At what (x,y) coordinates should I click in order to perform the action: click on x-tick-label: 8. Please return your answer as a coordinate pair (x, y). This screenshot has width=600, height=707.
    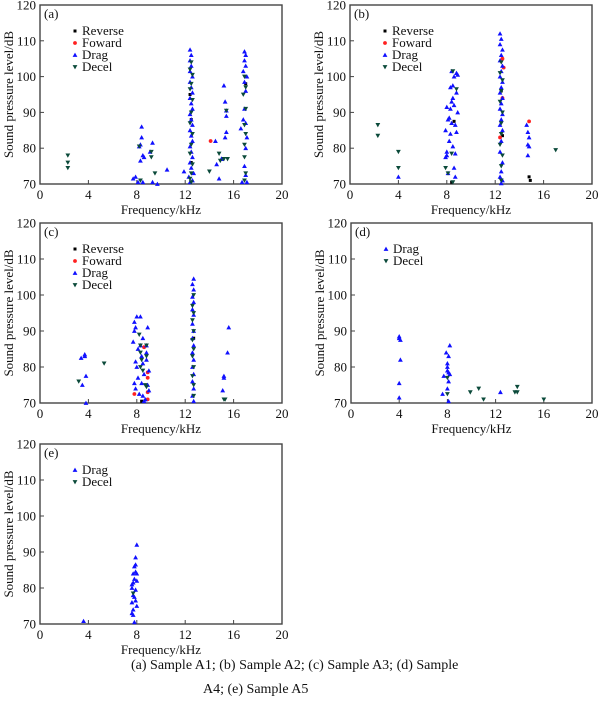
    Looking at the image, I should click on (447, 194).